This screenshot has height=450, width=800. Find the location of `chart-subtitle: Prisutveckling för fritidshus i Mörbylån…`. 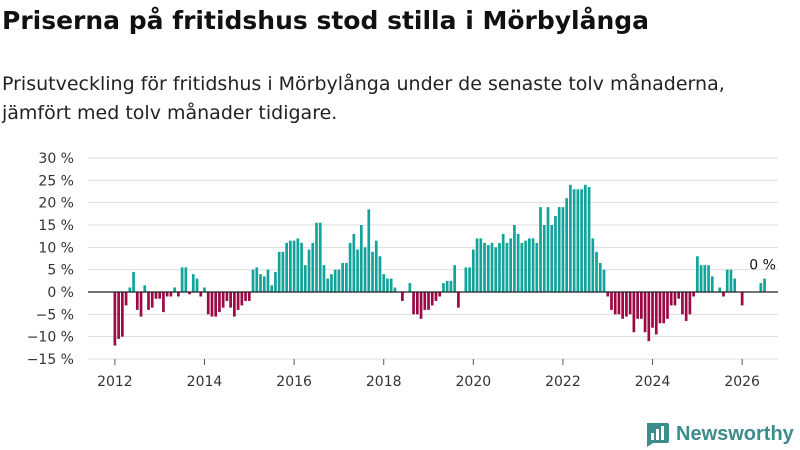

chart-subtitle: Prisutveckling för fritidshus i Mörbylån… is located at coordinates (363, 98).